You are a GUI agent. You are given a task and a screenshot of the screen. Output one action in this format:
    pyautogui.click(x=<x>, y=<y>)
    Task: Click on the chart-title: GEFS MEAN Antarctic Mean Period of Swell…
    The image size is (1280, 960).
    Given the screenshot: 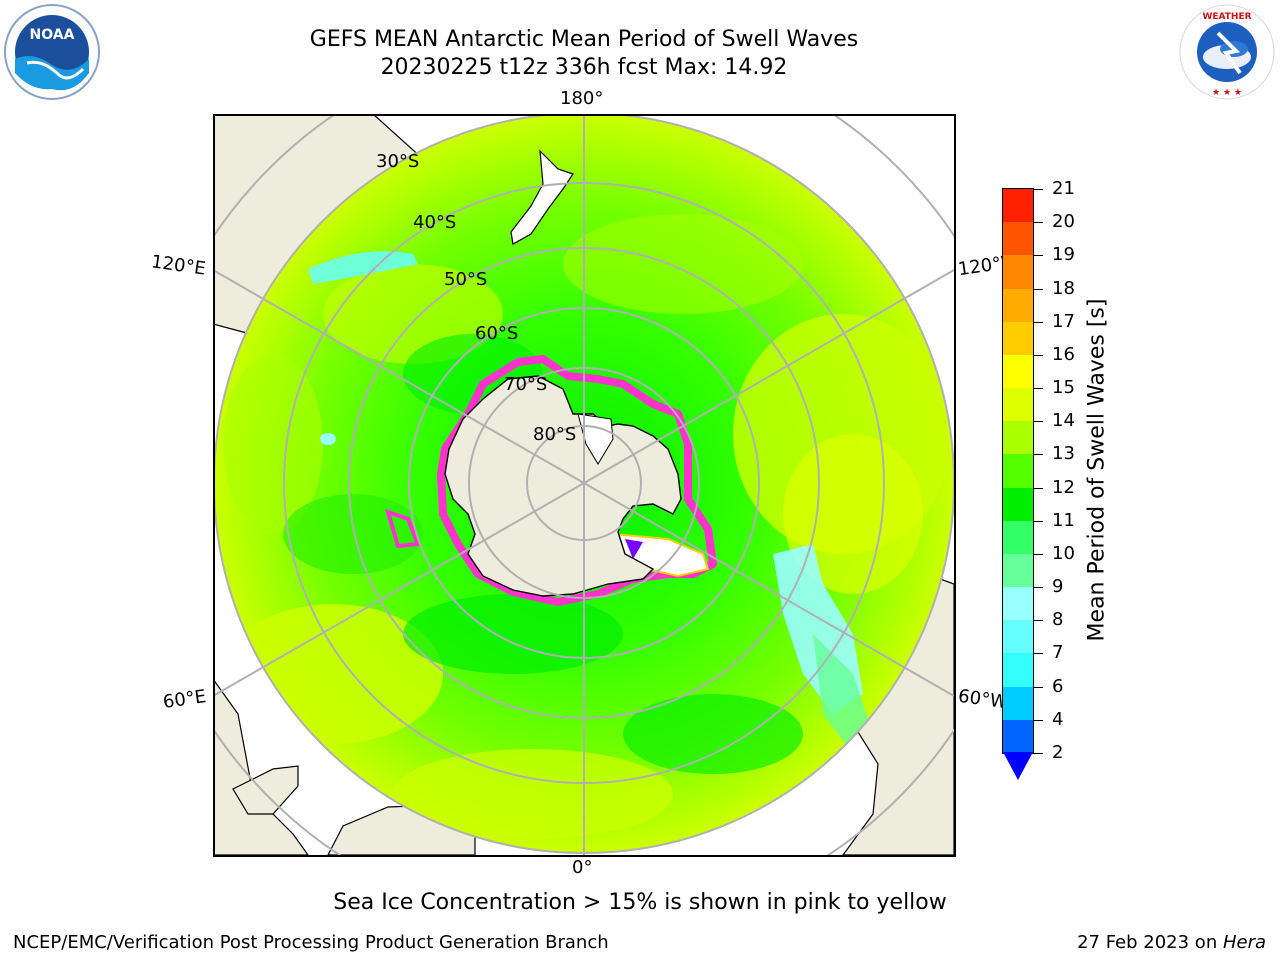 What is the action you would take?
    pyautogui.click(x=584, y=39)
    